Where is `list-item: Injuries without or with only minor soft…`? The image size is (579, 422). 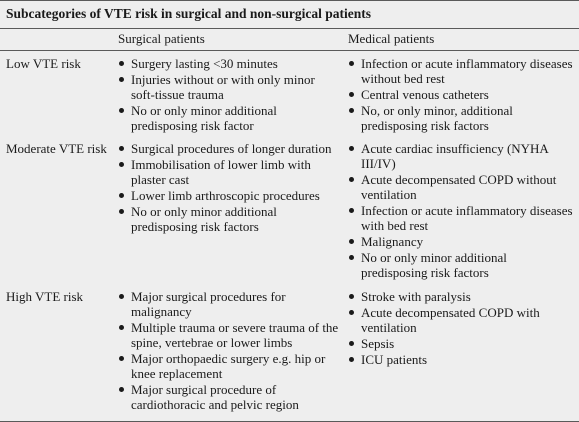 list-item: Injuries without or with only minor soft… is located at coordinates (229, 87).